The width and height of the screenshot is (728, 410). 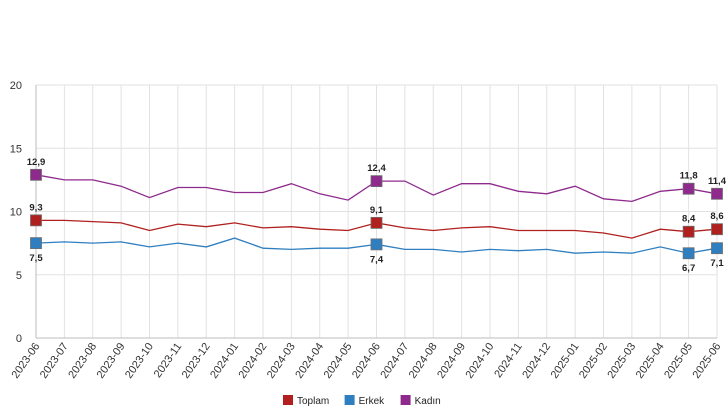 What do you see at coordinates (377, 259) in the screenshot?
I see `data-label: 7,4` at bounding box center [377, 259].